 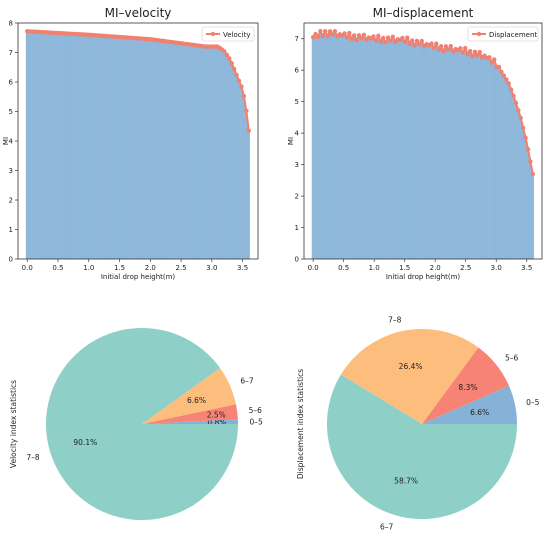 I want to click on y-axis-label: MI, so click(x=291, y=141).